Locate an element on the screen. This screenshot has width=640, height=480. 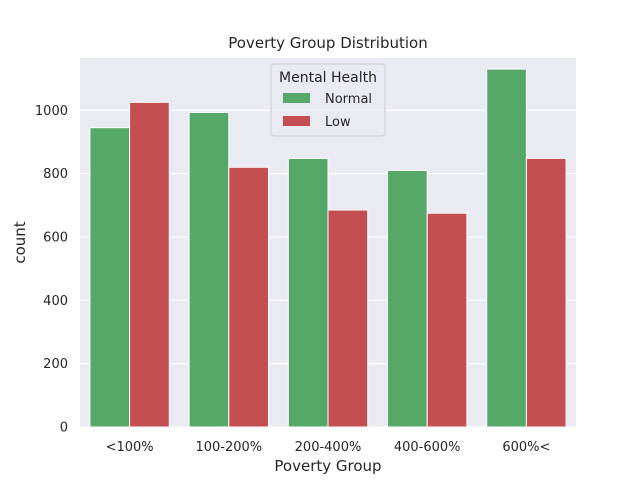
x-tick-label: 400-600% is located at coordinates (427, 447).